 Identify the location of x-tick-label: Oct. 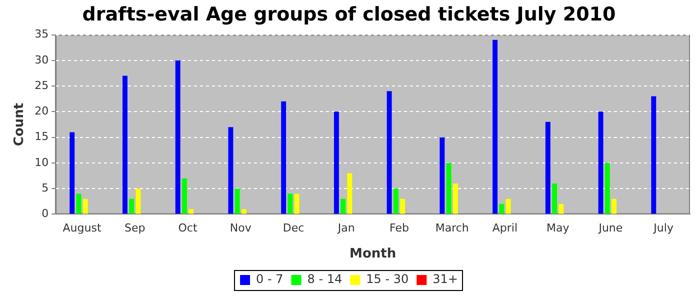
(188, 228).